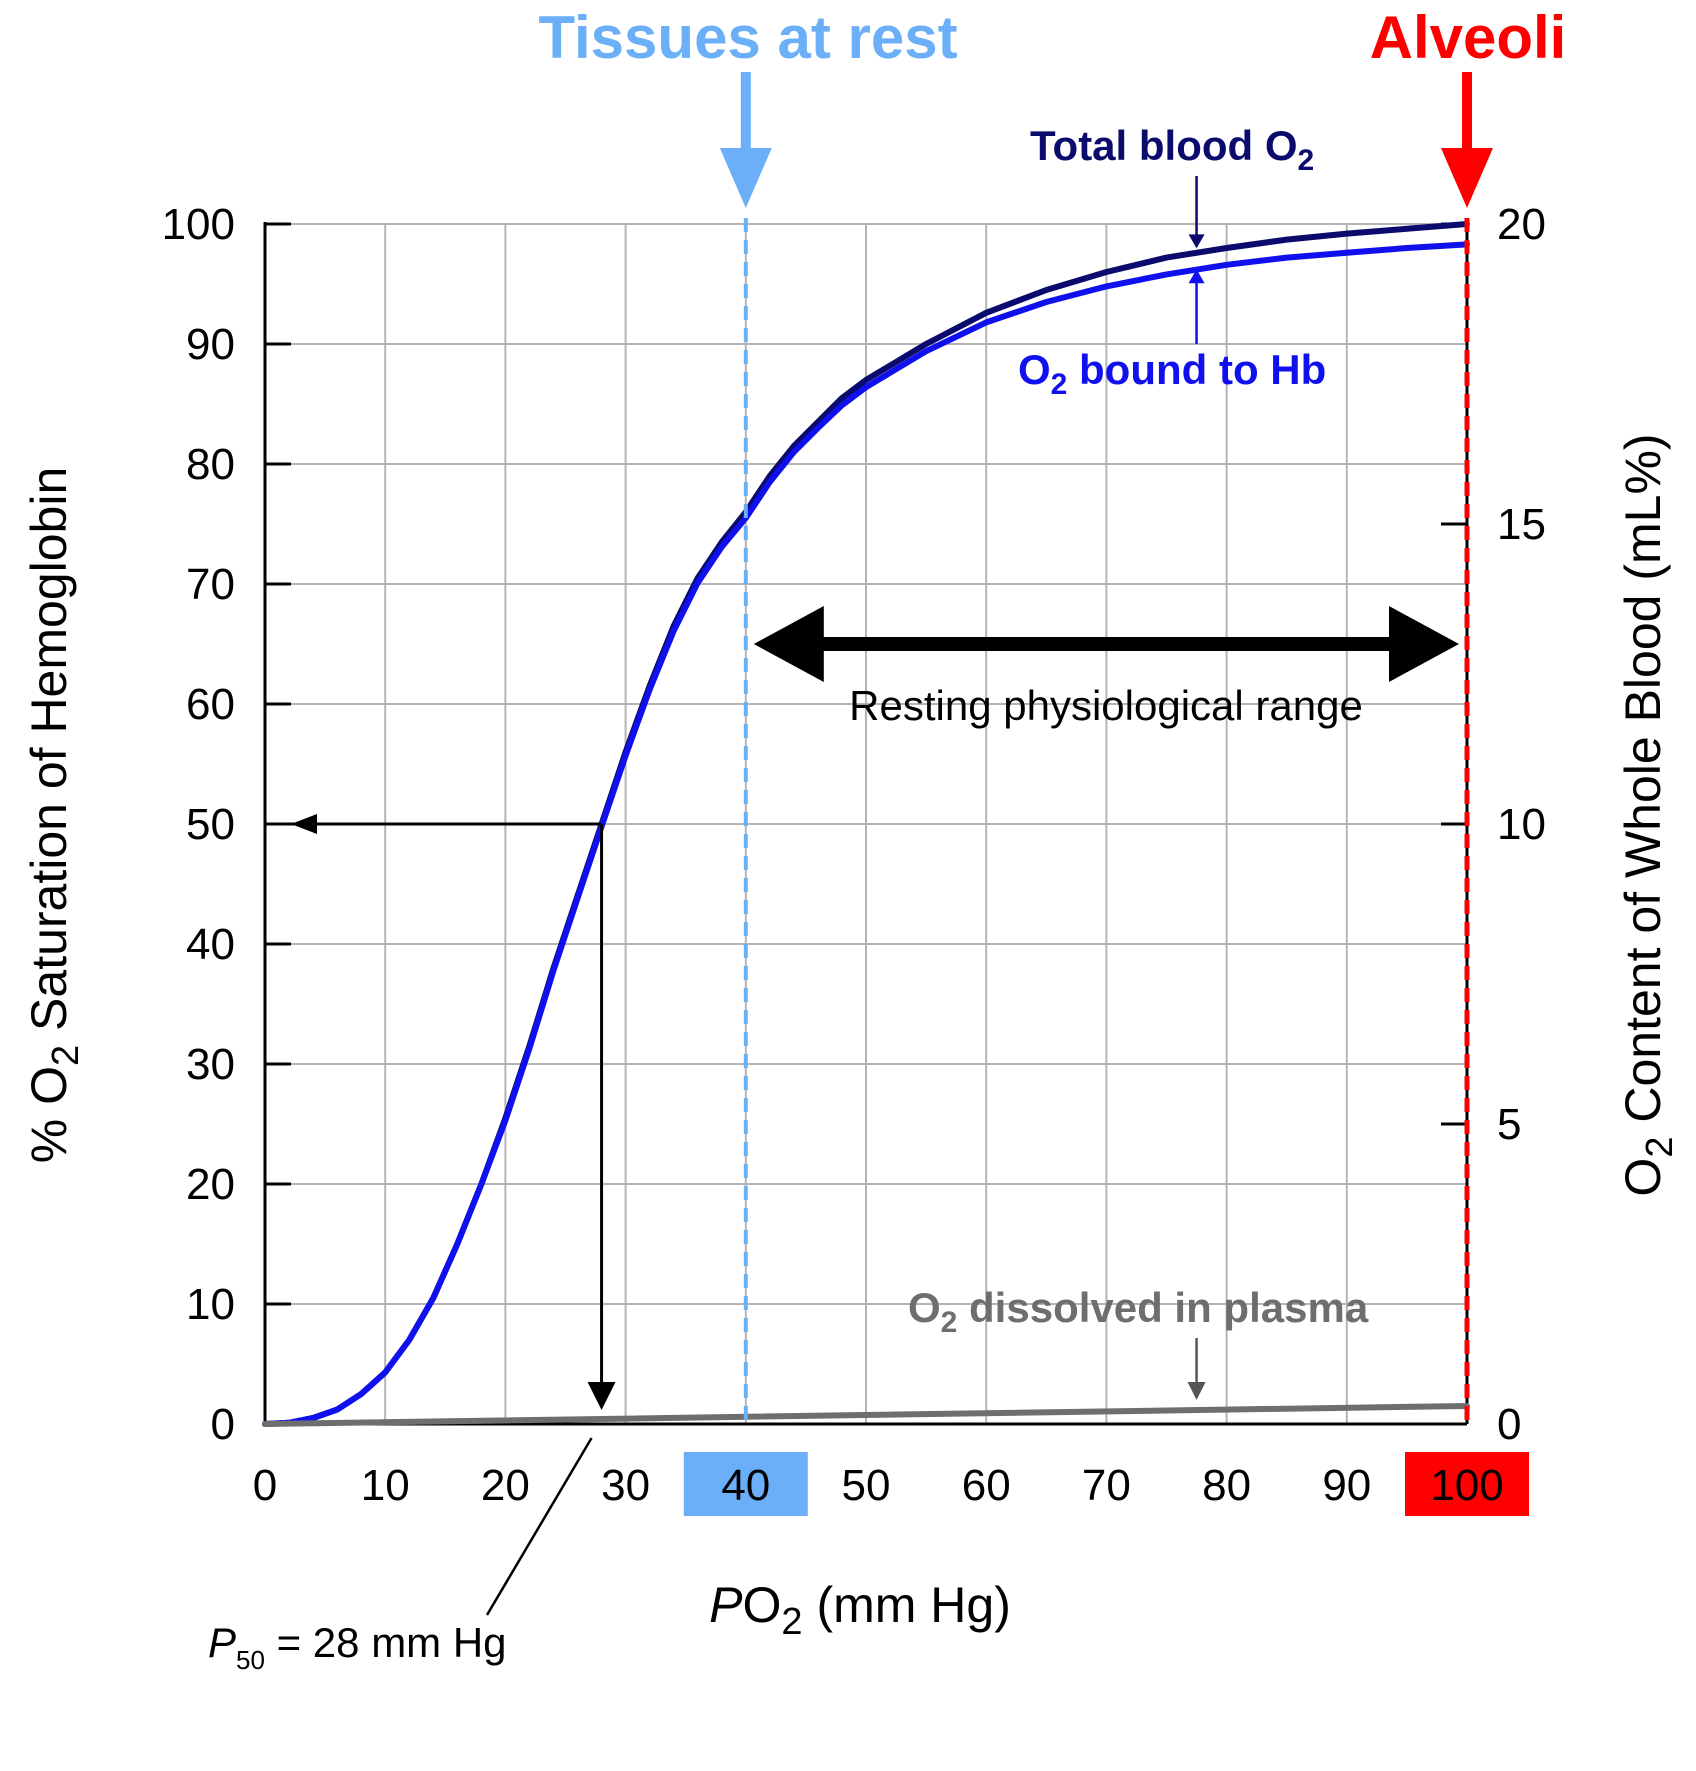  What do you see at coordinates (1521, 224) in the screenshot?
I see `y-right-tick-label: 20` at bounding box center [1521, 224].